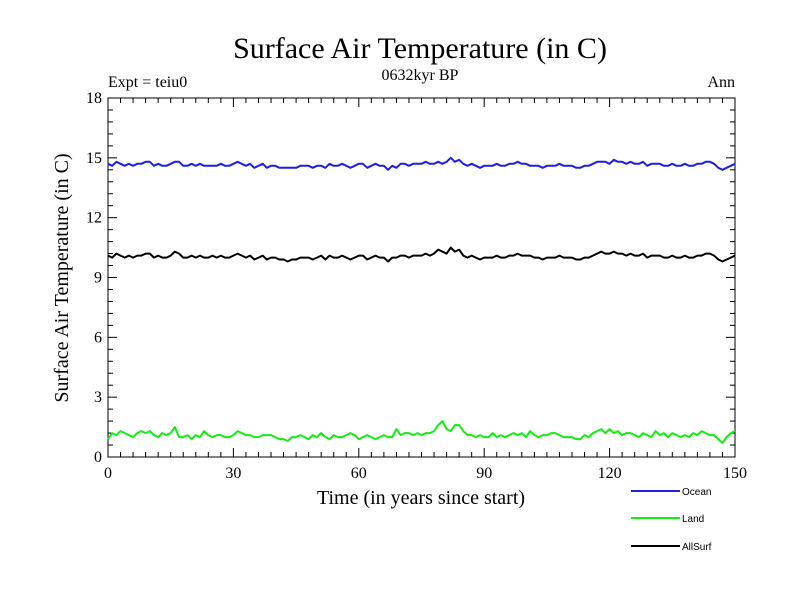  I want to click on y-tick-label: 0, so click(98, 457).